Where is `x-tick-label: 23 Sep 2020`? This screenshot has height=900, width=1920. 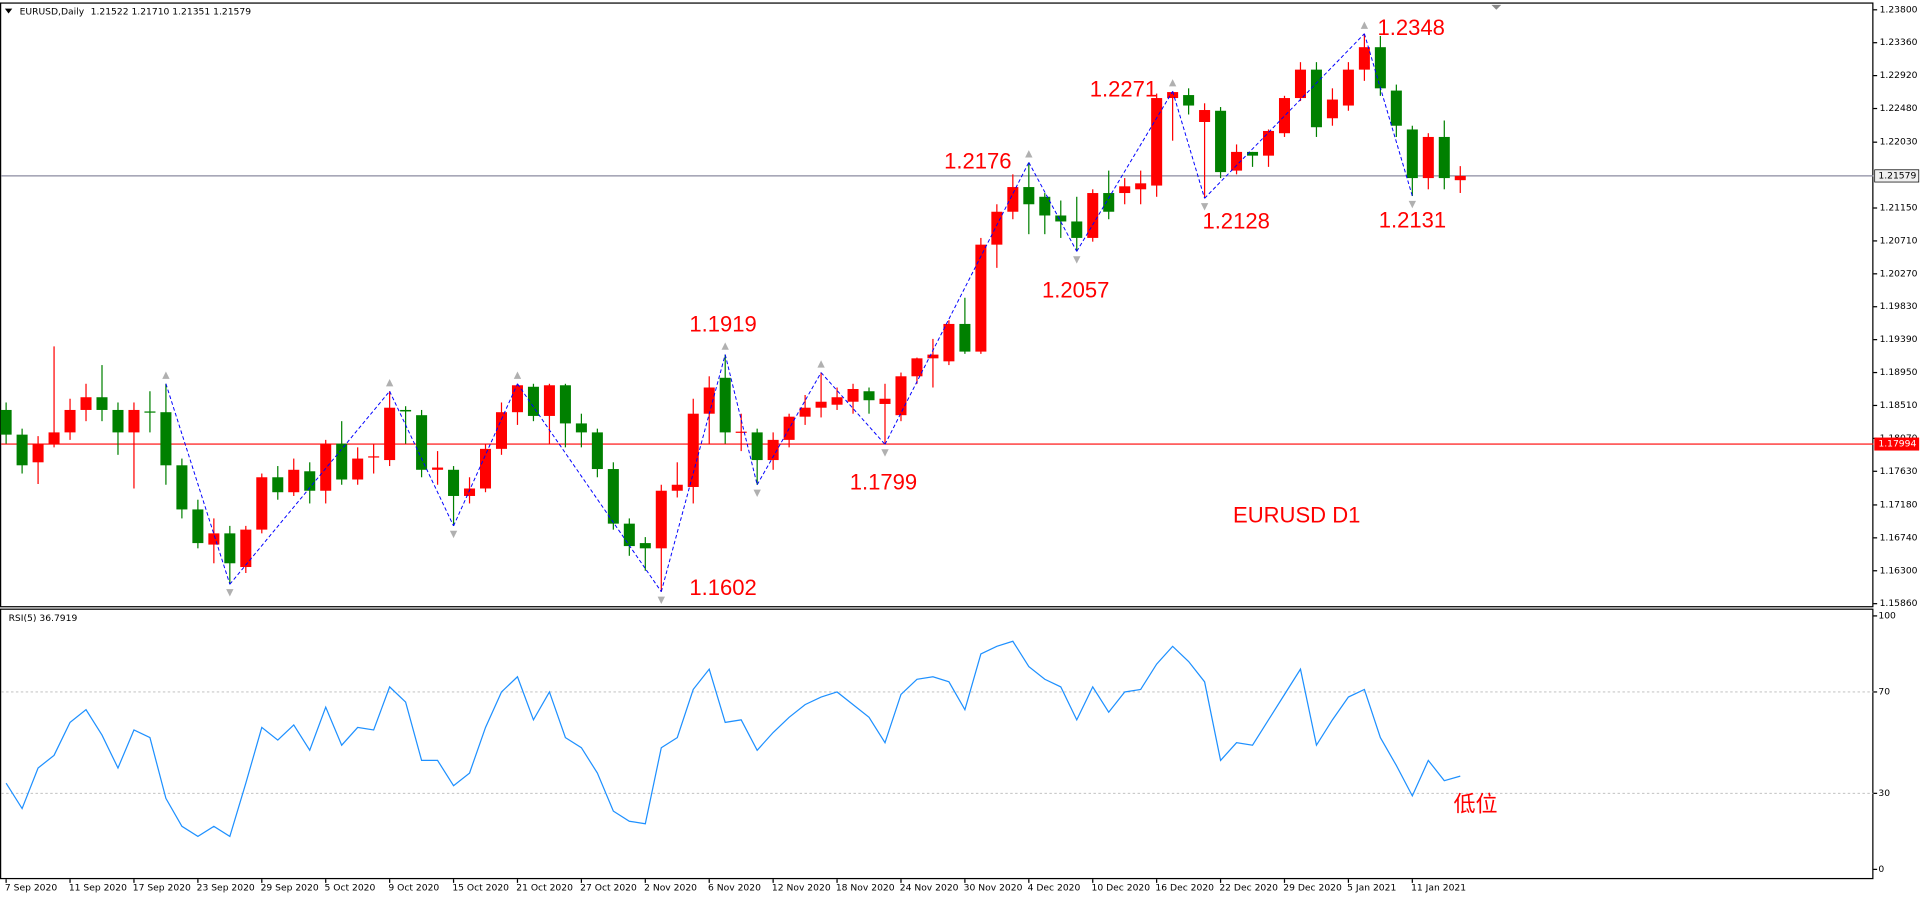 x-tick-label: 23 Sep 2020 is located at coordinates (226, 887).